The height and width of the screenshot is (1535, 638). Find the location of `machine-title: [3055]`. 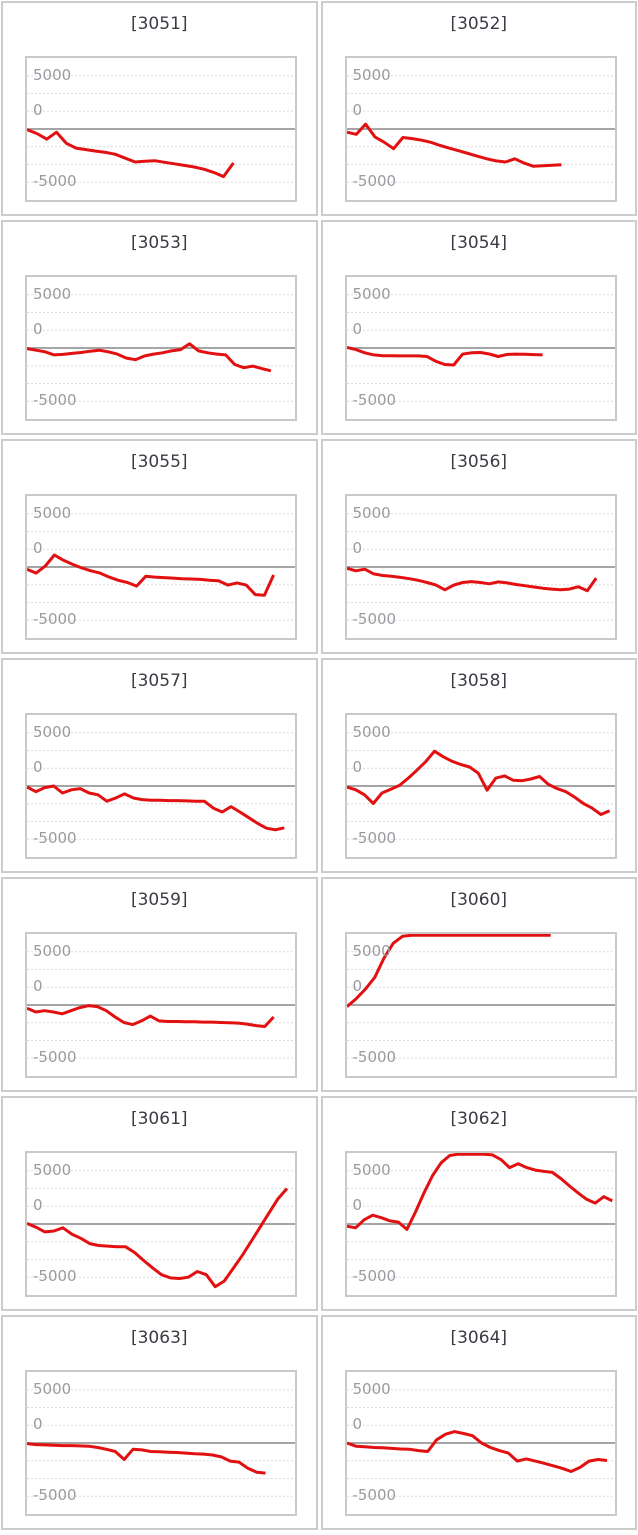

machine-title: [3055] is located at coordinates (159, 462).